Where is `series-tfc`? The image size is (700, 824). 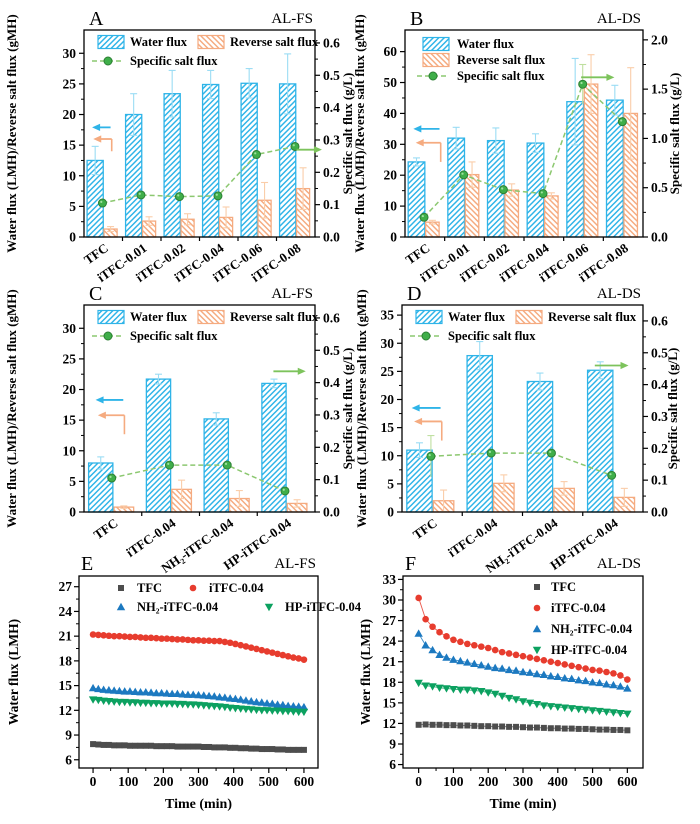 series-tfc is located at coordinates (523, 727).